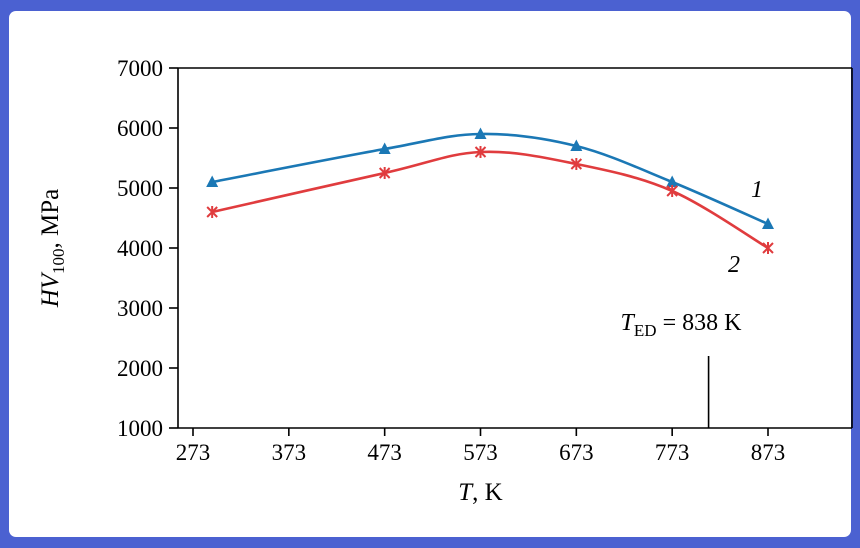 The height and width of the screenshot is (548, 860). I want to click on annotation-label-sub: ED, so click(645, 330).